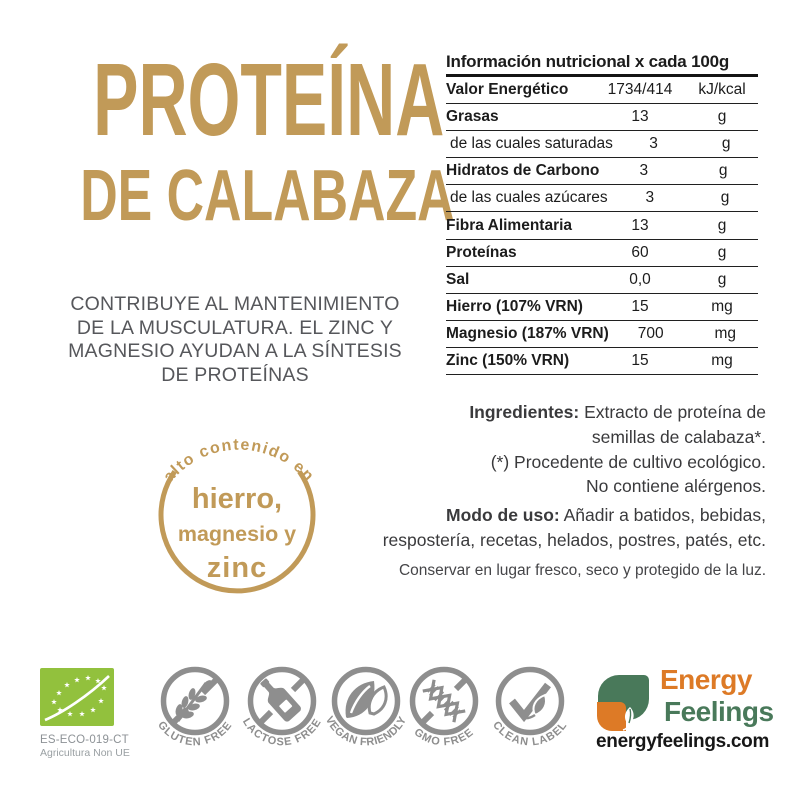 The image size is (800, 800). What do you see at coordinates (237, 499) in the screenshot?
I see `badge-hierro-text: hierro,` at bounding box center [237, 499].